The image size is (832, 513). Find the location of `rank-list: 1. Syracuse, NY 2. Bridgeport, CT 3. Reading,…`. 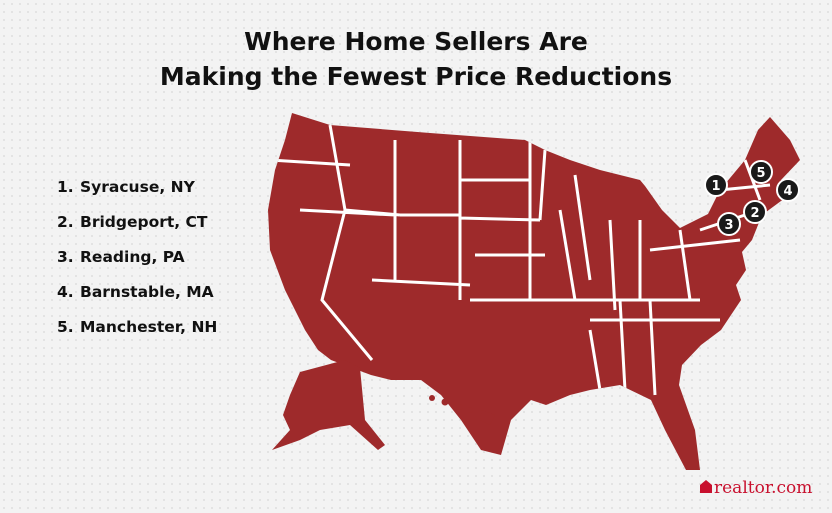

rank-list: 1. Syracuse, NY 2. Bridgeport, CT 3. Reading,… is located at coordinates (137, 257).